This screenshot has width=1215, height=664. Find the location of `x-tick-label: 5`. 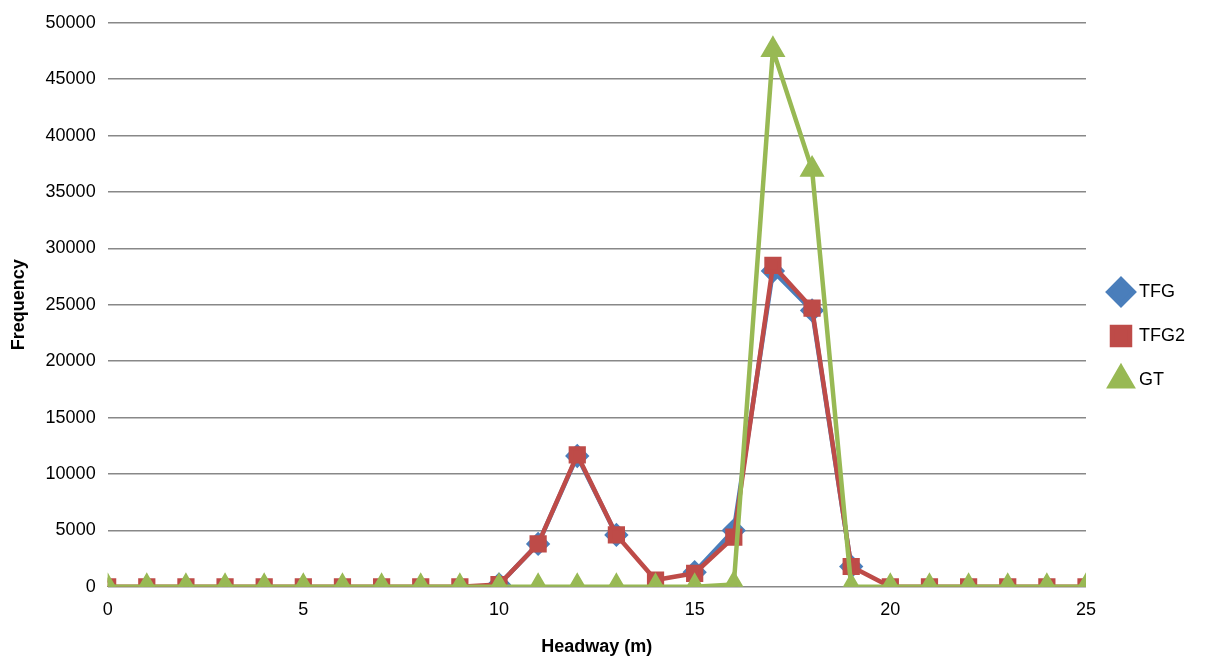

x-tick-label: 5 is located at coordinates (303, 608).